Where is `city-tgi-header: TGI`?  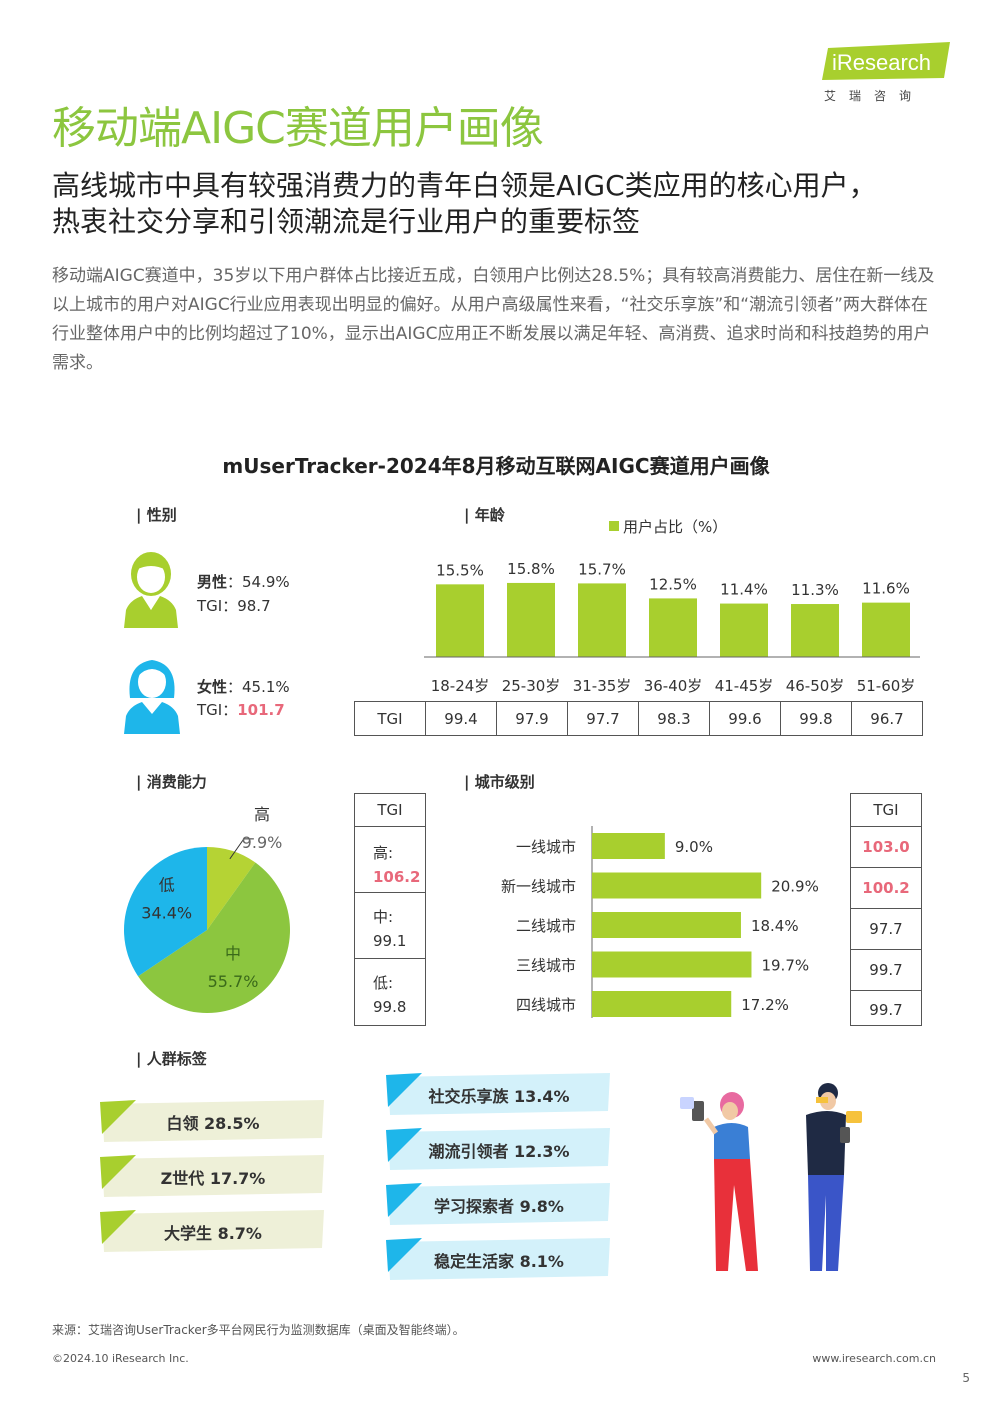 city-tgi-header: TGI is located at coordinates (886, 810).